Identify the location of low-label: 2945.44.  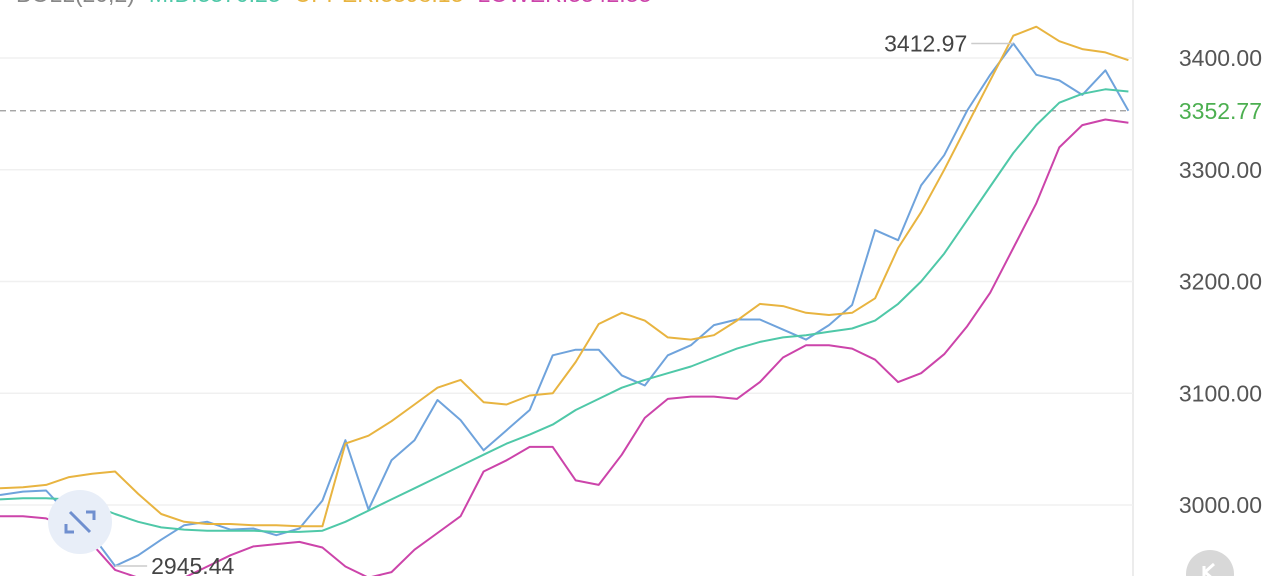
(192, 564).